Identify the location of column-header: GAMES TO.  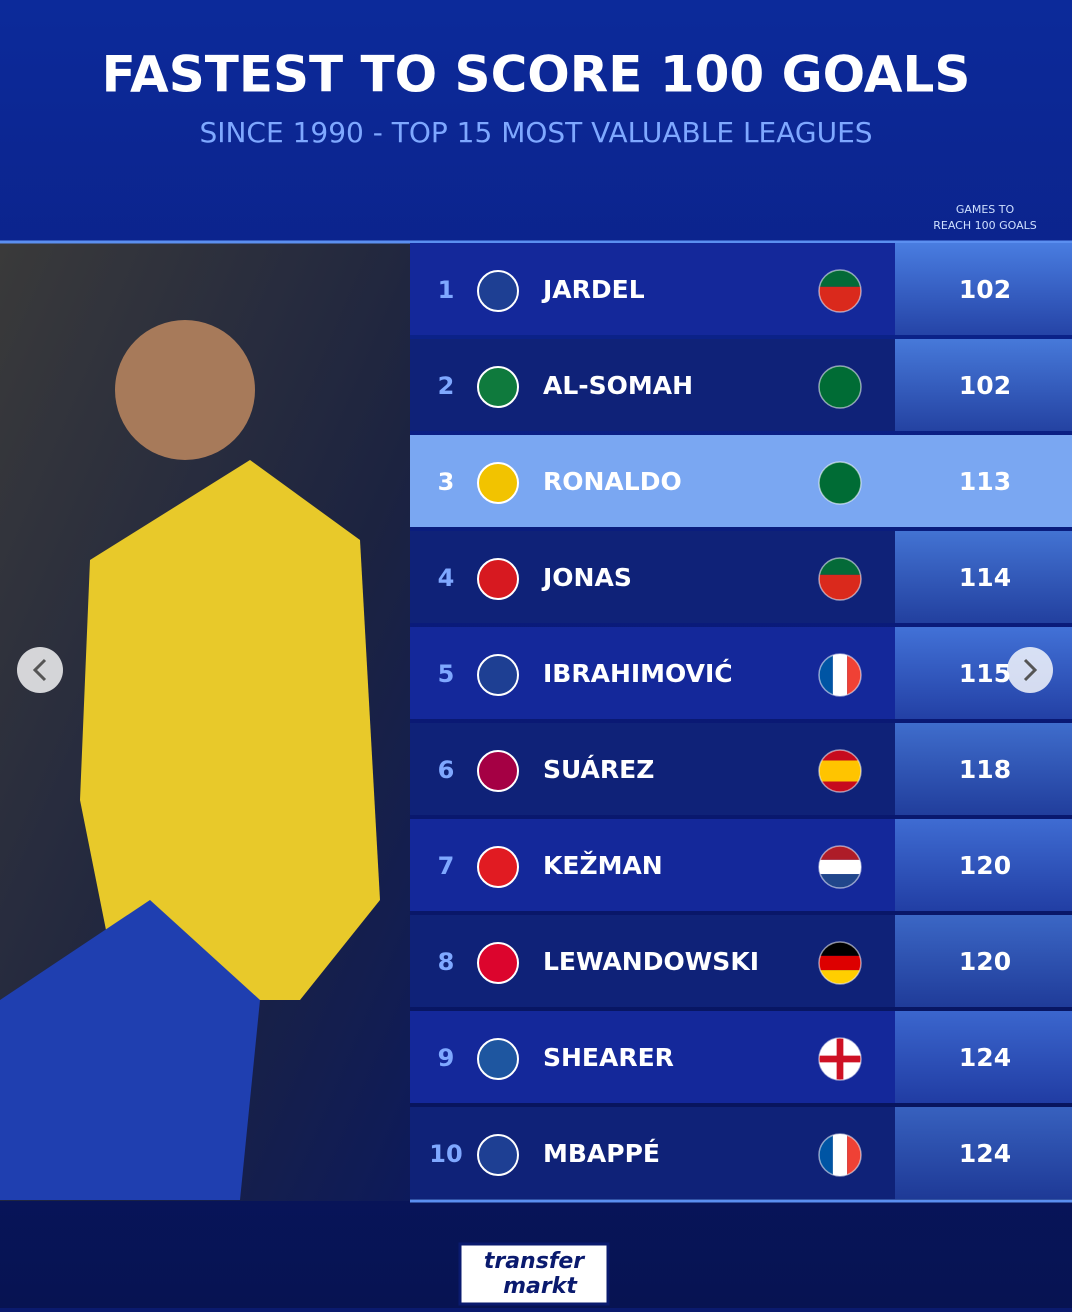
(985, 209).